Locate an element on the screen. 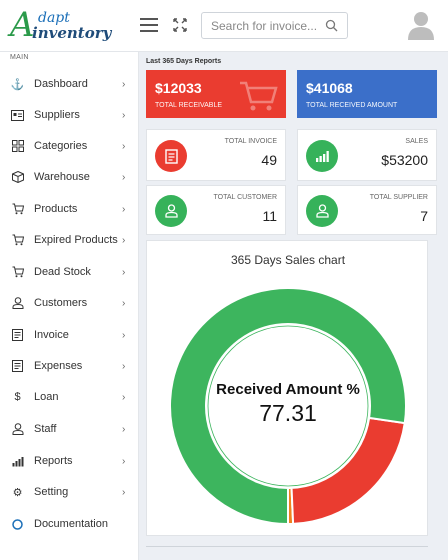  search-input is located at coordinates (261, 25).